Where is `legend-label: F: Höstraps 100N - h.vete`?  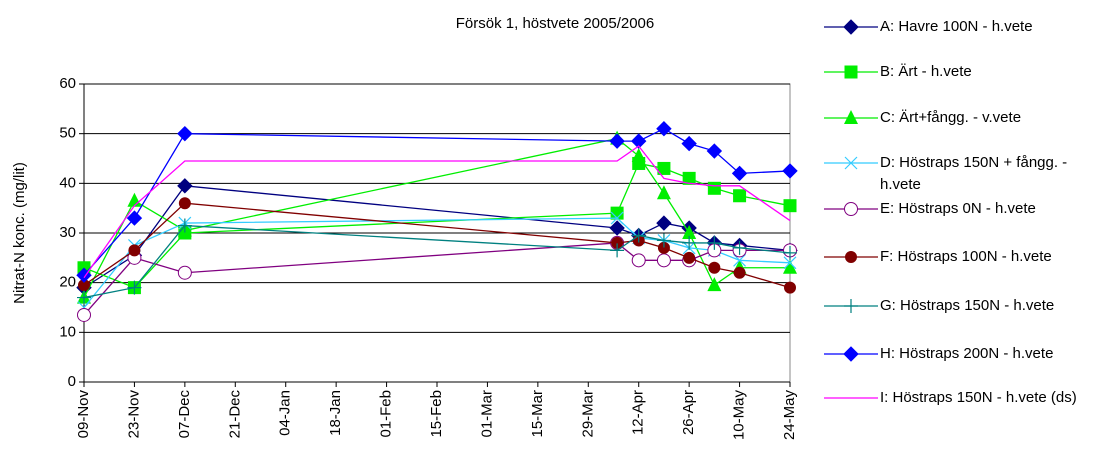
legend-label: F: Höstraps 100N - h.vete is located at coordinates (966, 256).